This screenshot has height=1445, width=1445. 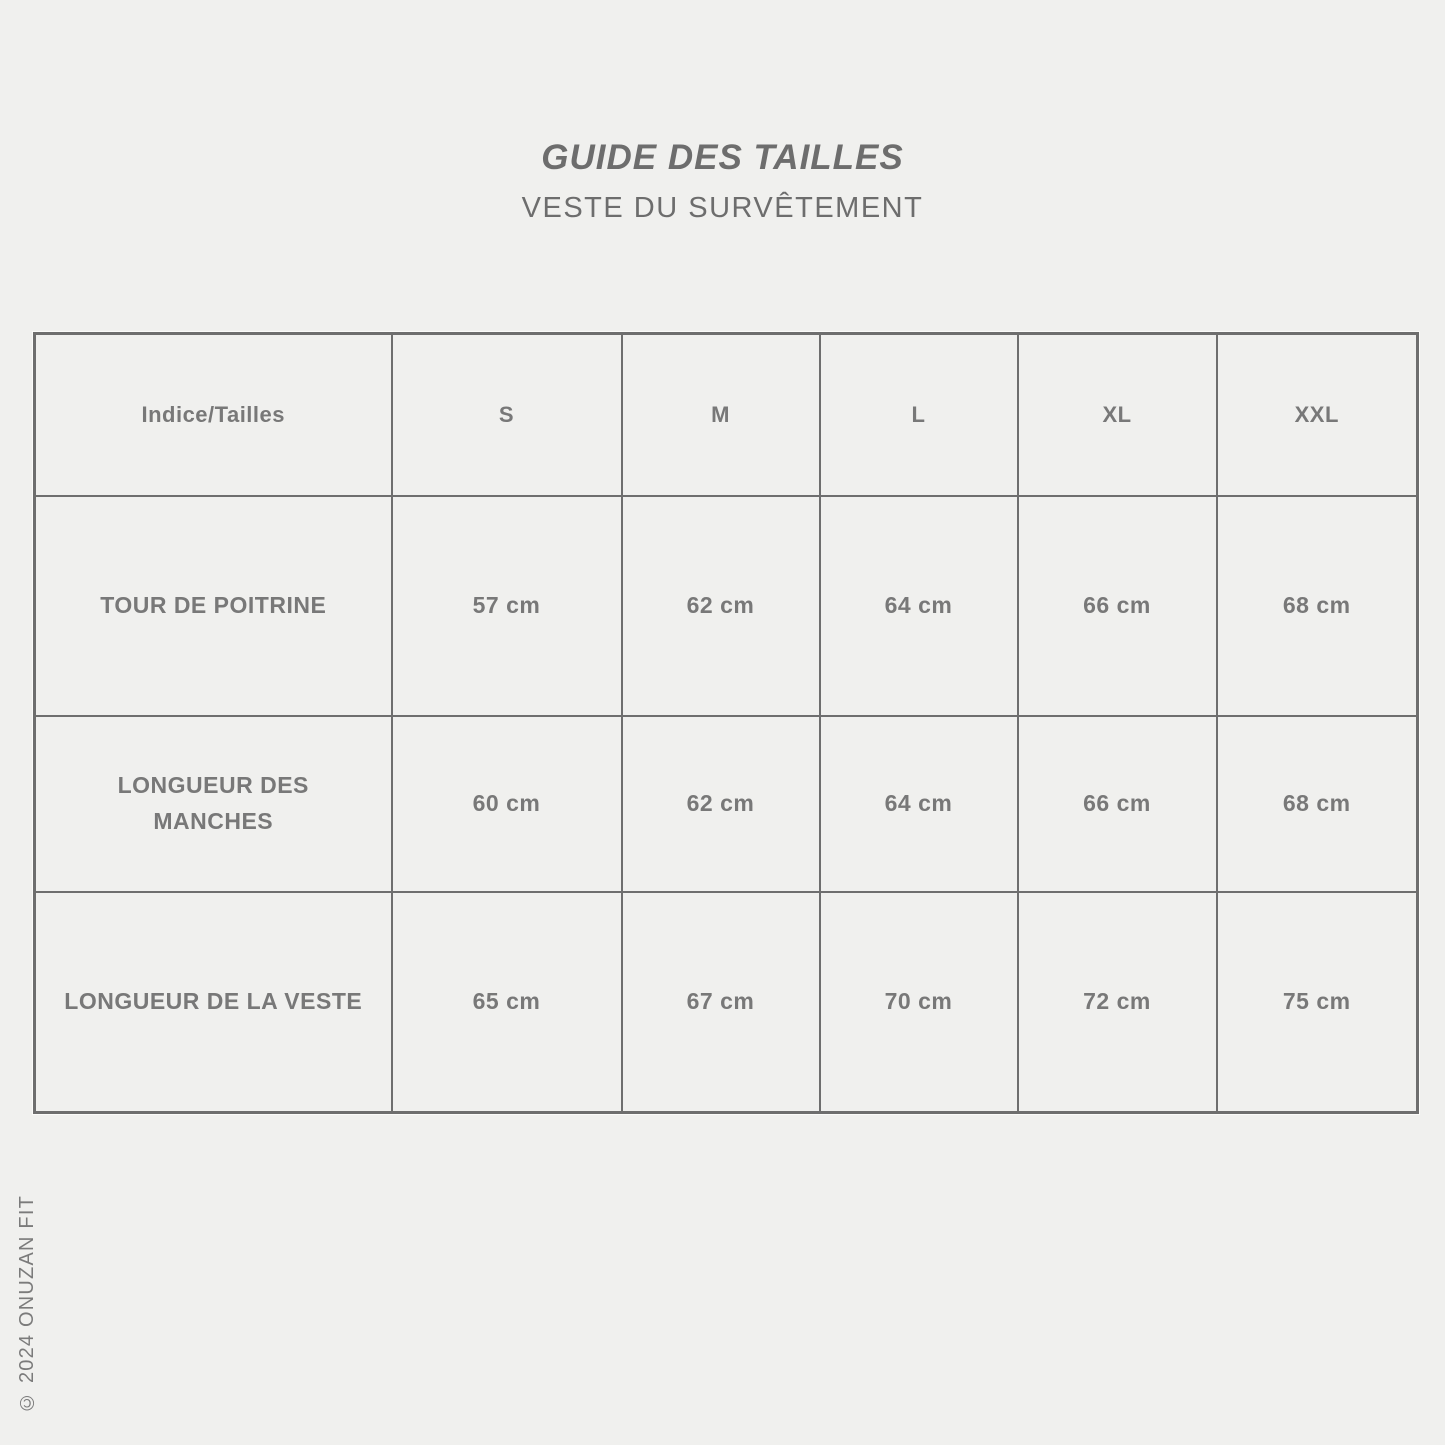 What do you see at coordinates (1317, 1002) in the screenshot?
I see `value-cell: 75 cm` at bounding box center [1317, 1002].